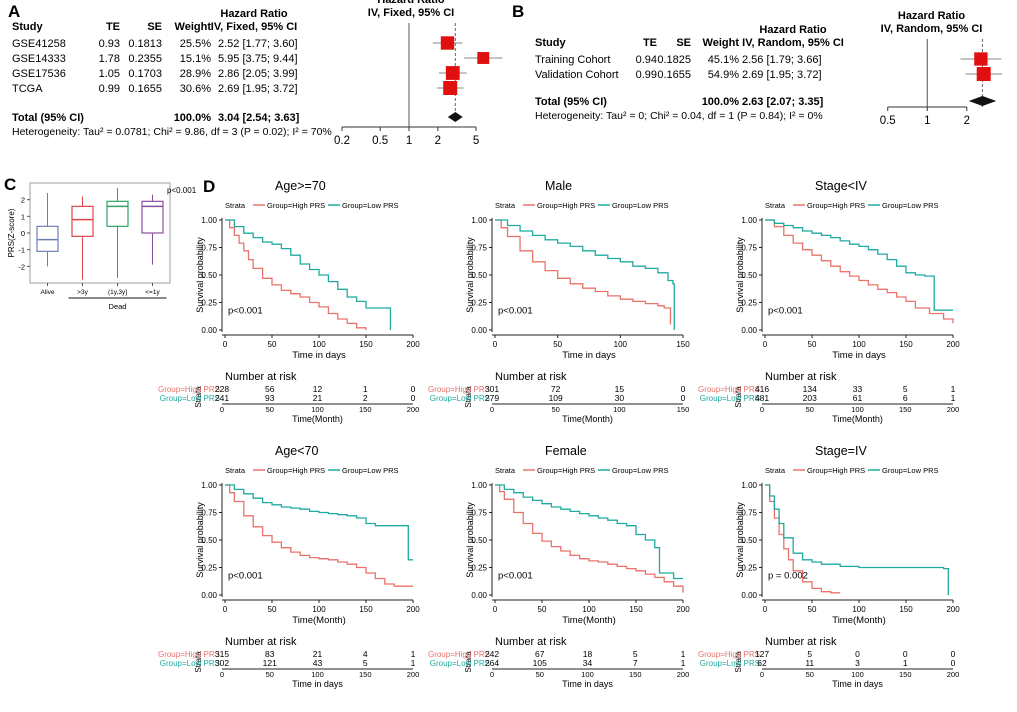  Describe the element at coordinates (729, 389) in the screenshot. I see `risk-high-label: Group=High PRS` at that location.